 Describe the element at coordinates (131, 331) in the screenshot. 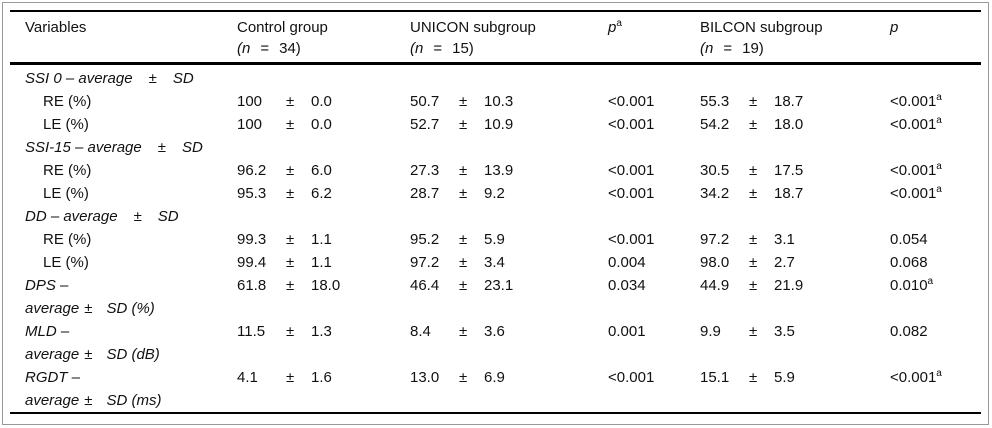

I see `variable-label-line1: MLD –` at that location.